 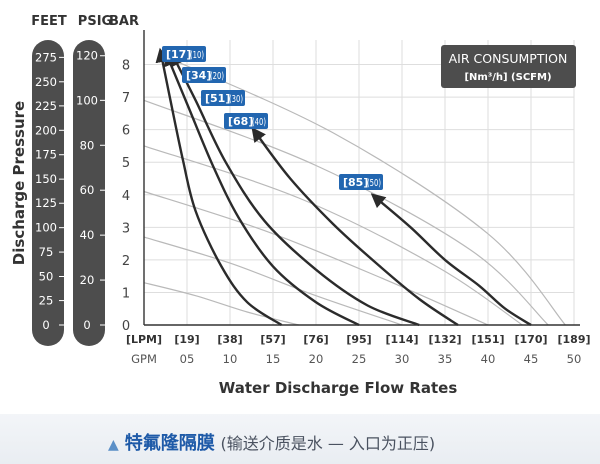 What do you see at coordinates (355, 182) in the screenshot?
I see `curve-label-nm3h: [85]` at bounding box center [355, 182].